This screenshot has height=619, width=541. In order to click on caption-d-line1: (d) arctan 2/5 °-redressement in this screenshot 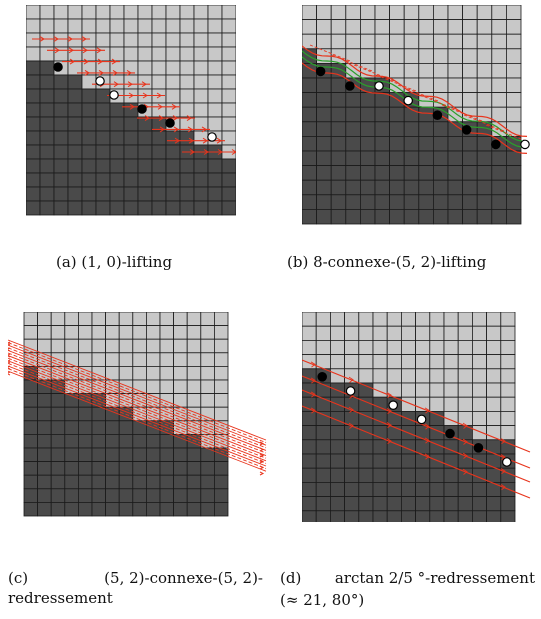, I will do `click(407, 578)`.